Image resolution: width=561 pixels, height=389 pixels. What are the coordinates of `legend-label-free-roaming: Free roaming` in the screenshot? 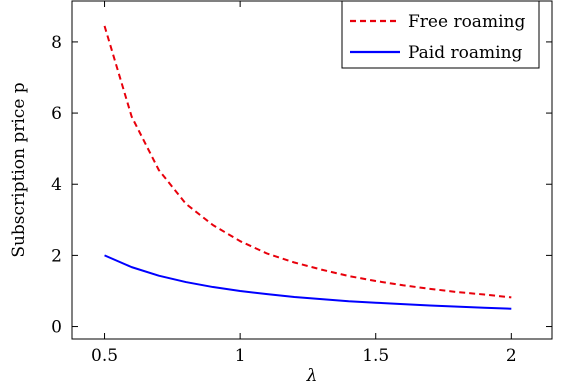 It's located at (466, 22).